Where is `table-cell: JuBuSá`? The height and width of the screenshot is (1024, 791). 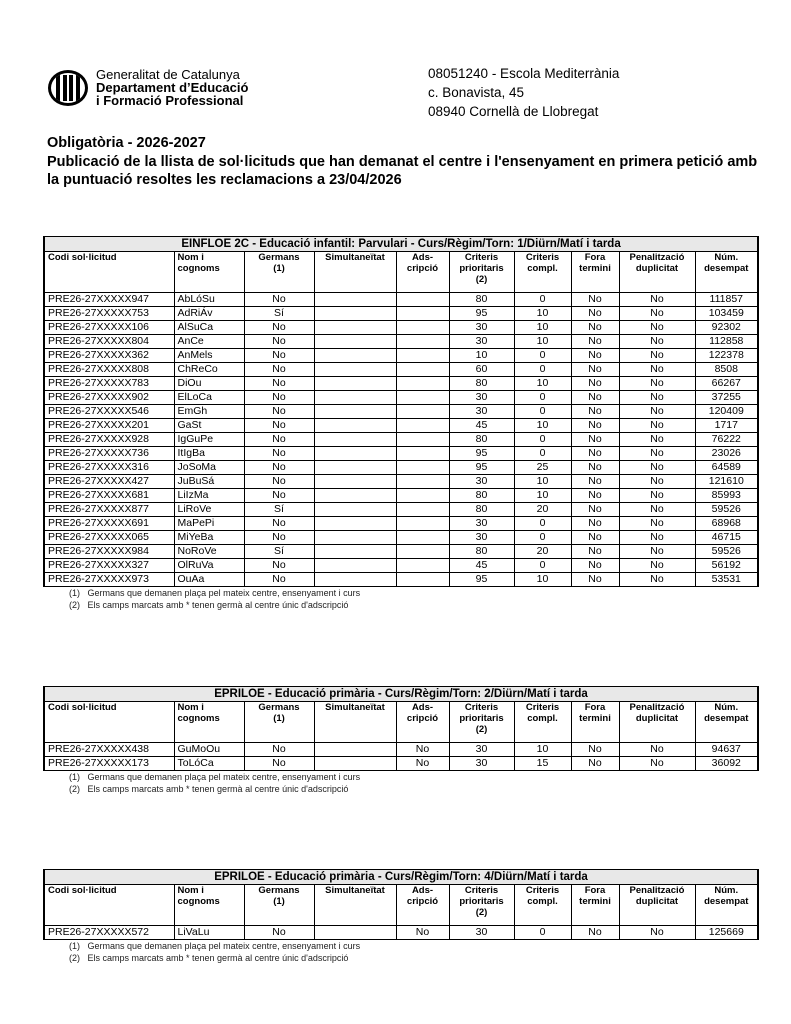 table-cell: JuBuSá is located at coordinates (209, 481).